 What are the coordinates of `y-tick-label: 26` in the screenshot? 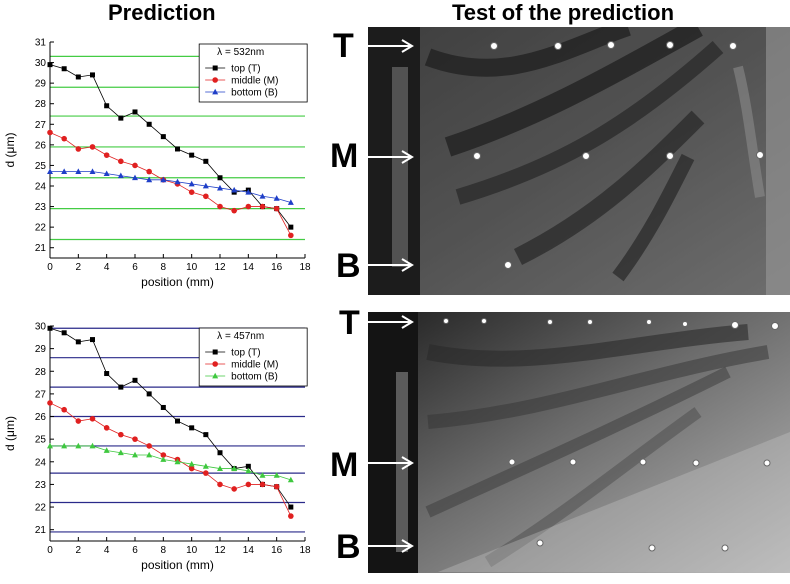 It's located at (41, 145).